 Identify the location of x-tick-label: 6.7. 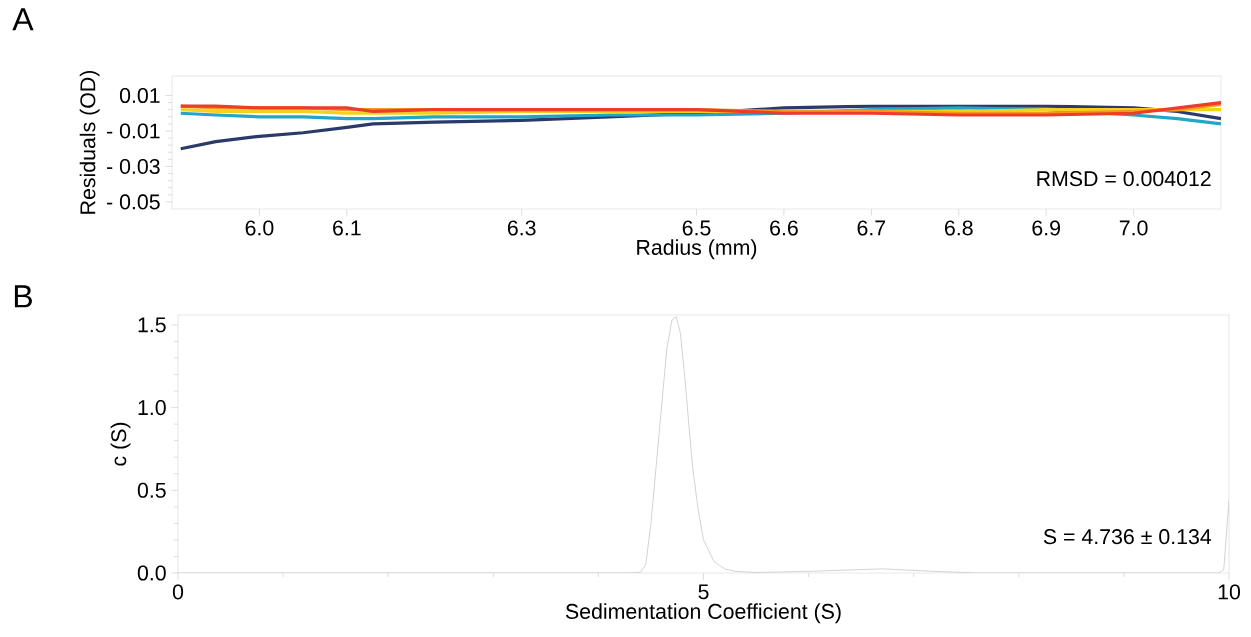
(871, 228).